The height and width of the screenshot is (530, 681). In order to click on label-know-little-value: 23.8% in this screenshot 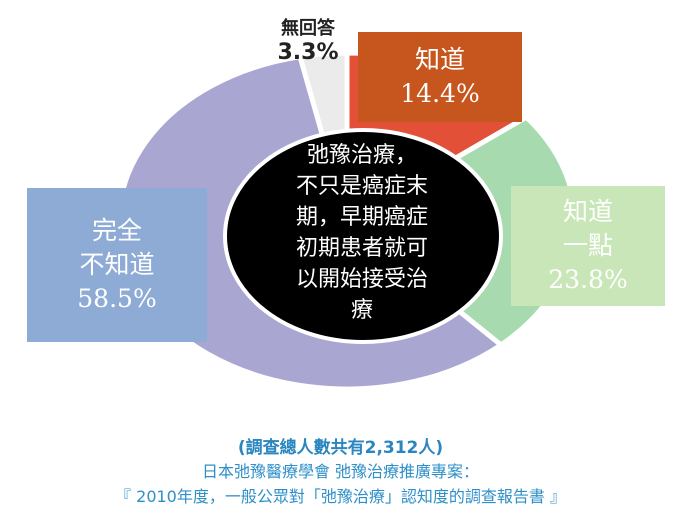, I will do `click(588, 279)`.